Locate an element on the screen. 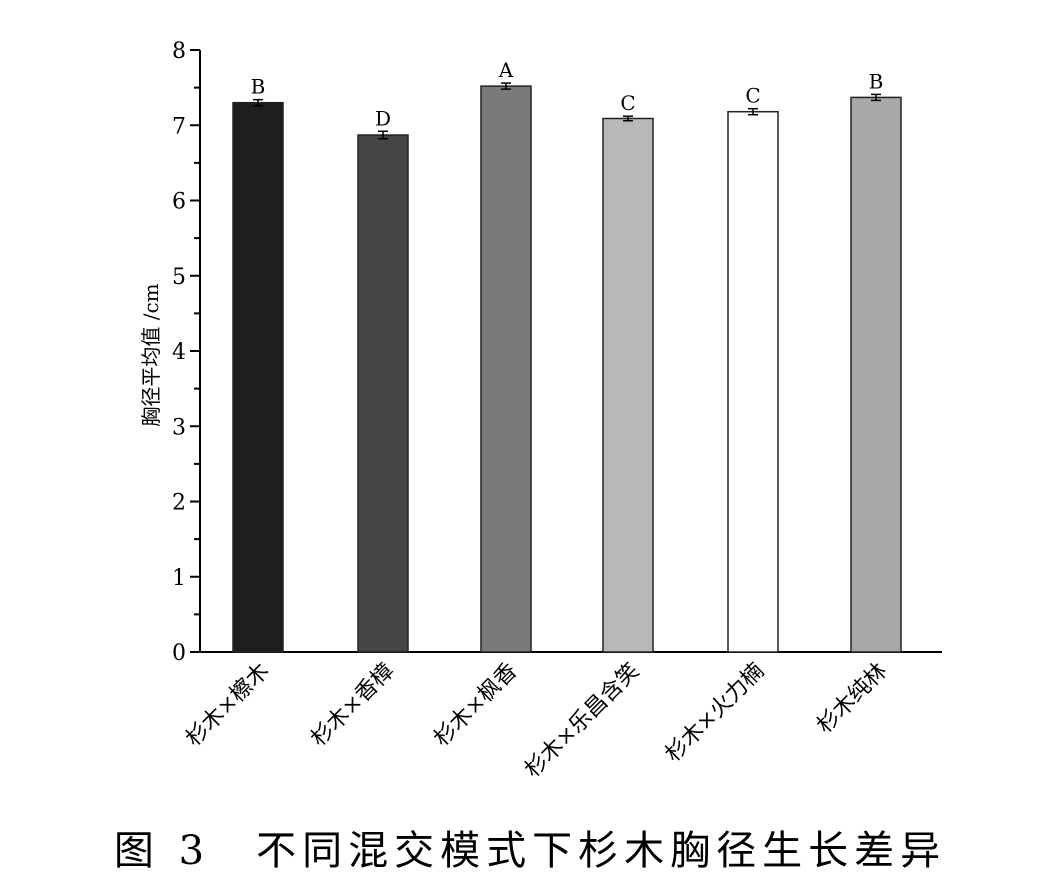 Image resolution: width=1060 pixels, height=885 pixels. y-tick-label: 2 is located at coordinates (179, 503).